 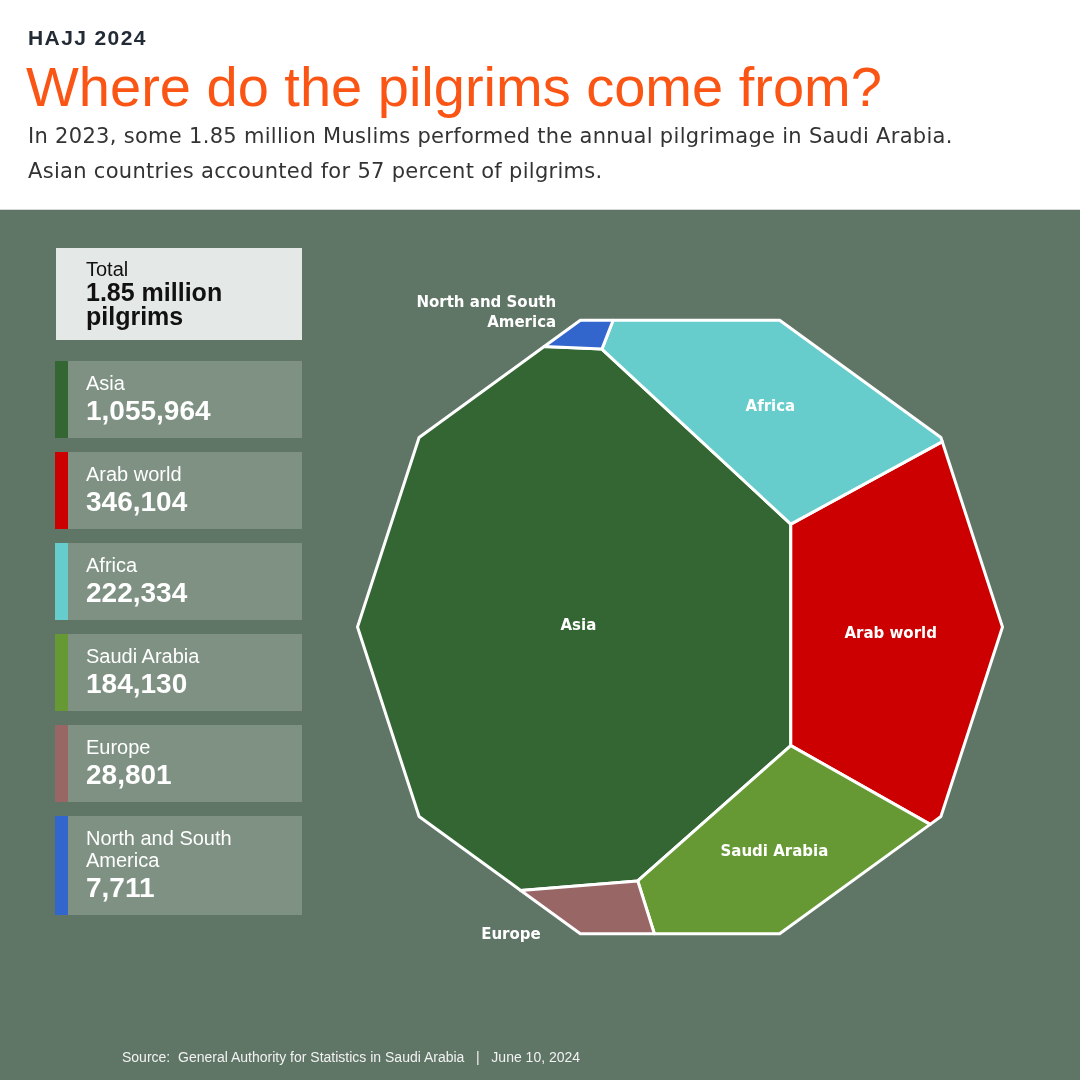 What do you see at coordinates (137, 502) in the screenshot?
I see `data-label: 346,104` at bounding box center [137, 502].